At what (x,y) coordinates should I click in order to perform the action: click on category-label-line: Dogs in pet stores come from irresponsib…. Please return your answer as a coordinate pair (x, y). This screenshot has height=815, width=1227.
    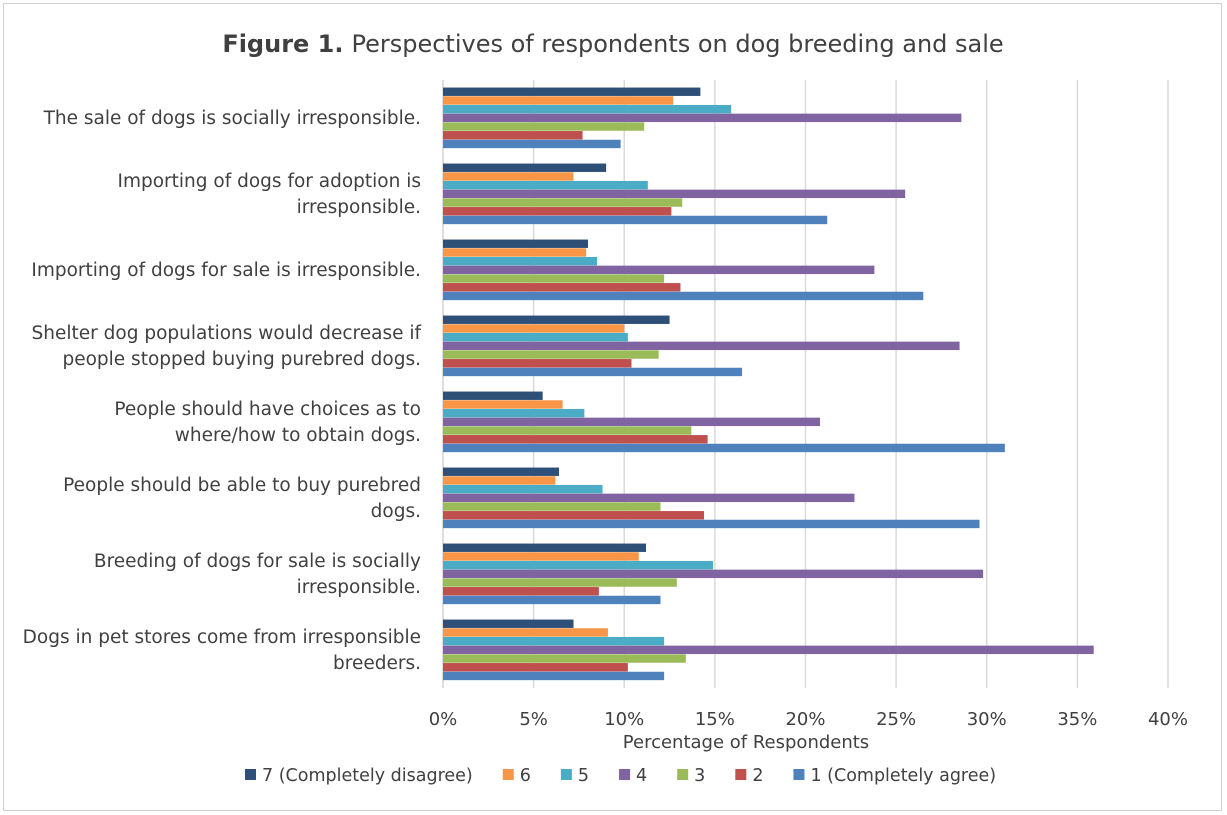
    Looking at the image, I should click on (222, 637).